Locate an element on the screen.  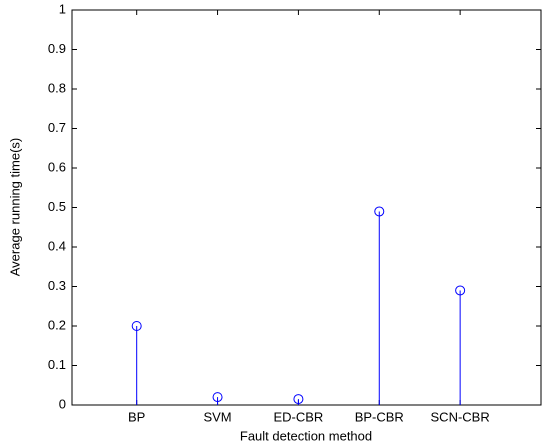
x-tick-label: BP is located at coordinates (136, 416).